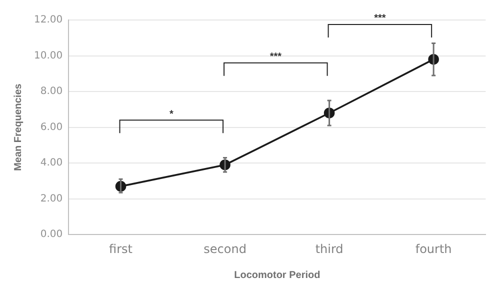 The image size is (500, 293). Describe the element at coordinates (121, 249) in the screenshot. I see `x-tick-label: first` at that location.